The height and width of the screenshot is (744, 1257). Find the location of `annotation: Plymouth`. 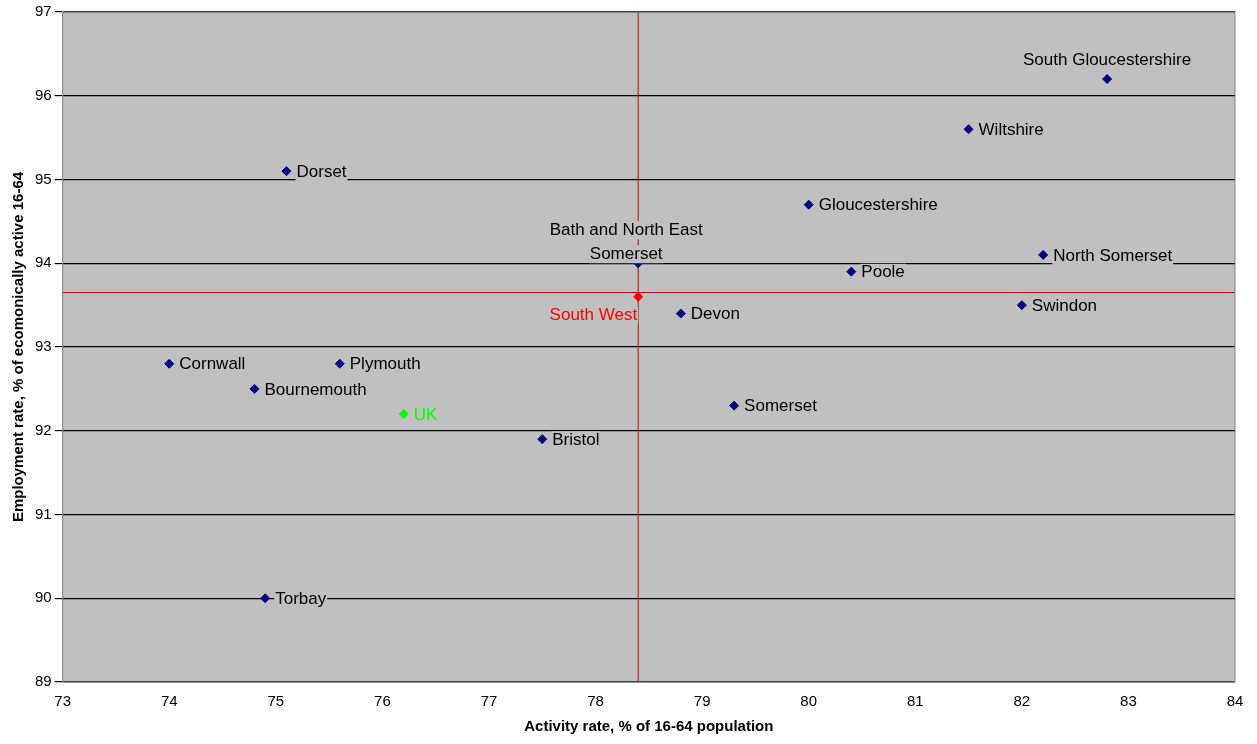

annotation: Plymouth is located at coordinates (385, 364).